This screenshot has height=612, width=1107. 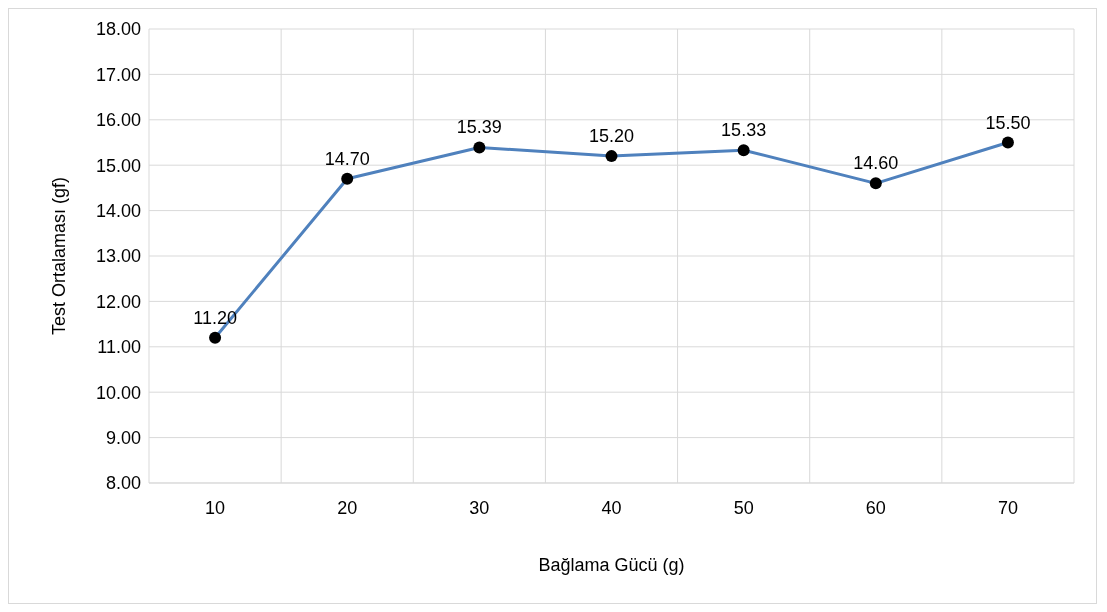 I want to click on x-tick-label: 70, so click(x=1007, y=507).